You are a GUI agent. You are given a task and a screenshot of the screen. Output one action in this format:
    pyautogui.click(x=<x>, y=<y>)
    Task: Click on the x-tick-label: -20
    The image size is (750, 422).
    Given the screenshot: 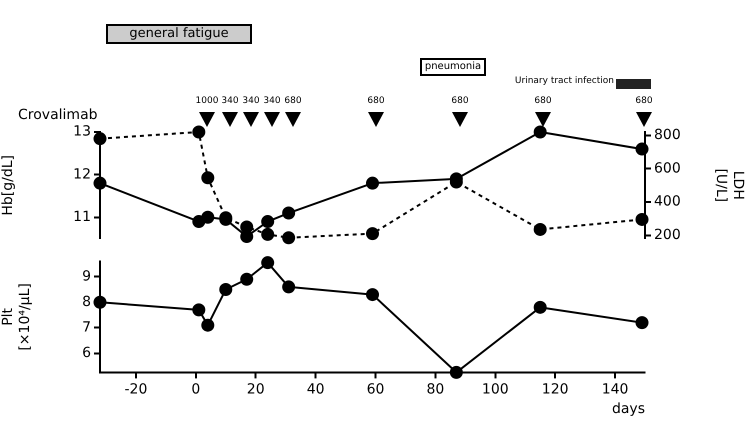 What is the action you would take?
    pyautogui.click(x=136, y=389)
    